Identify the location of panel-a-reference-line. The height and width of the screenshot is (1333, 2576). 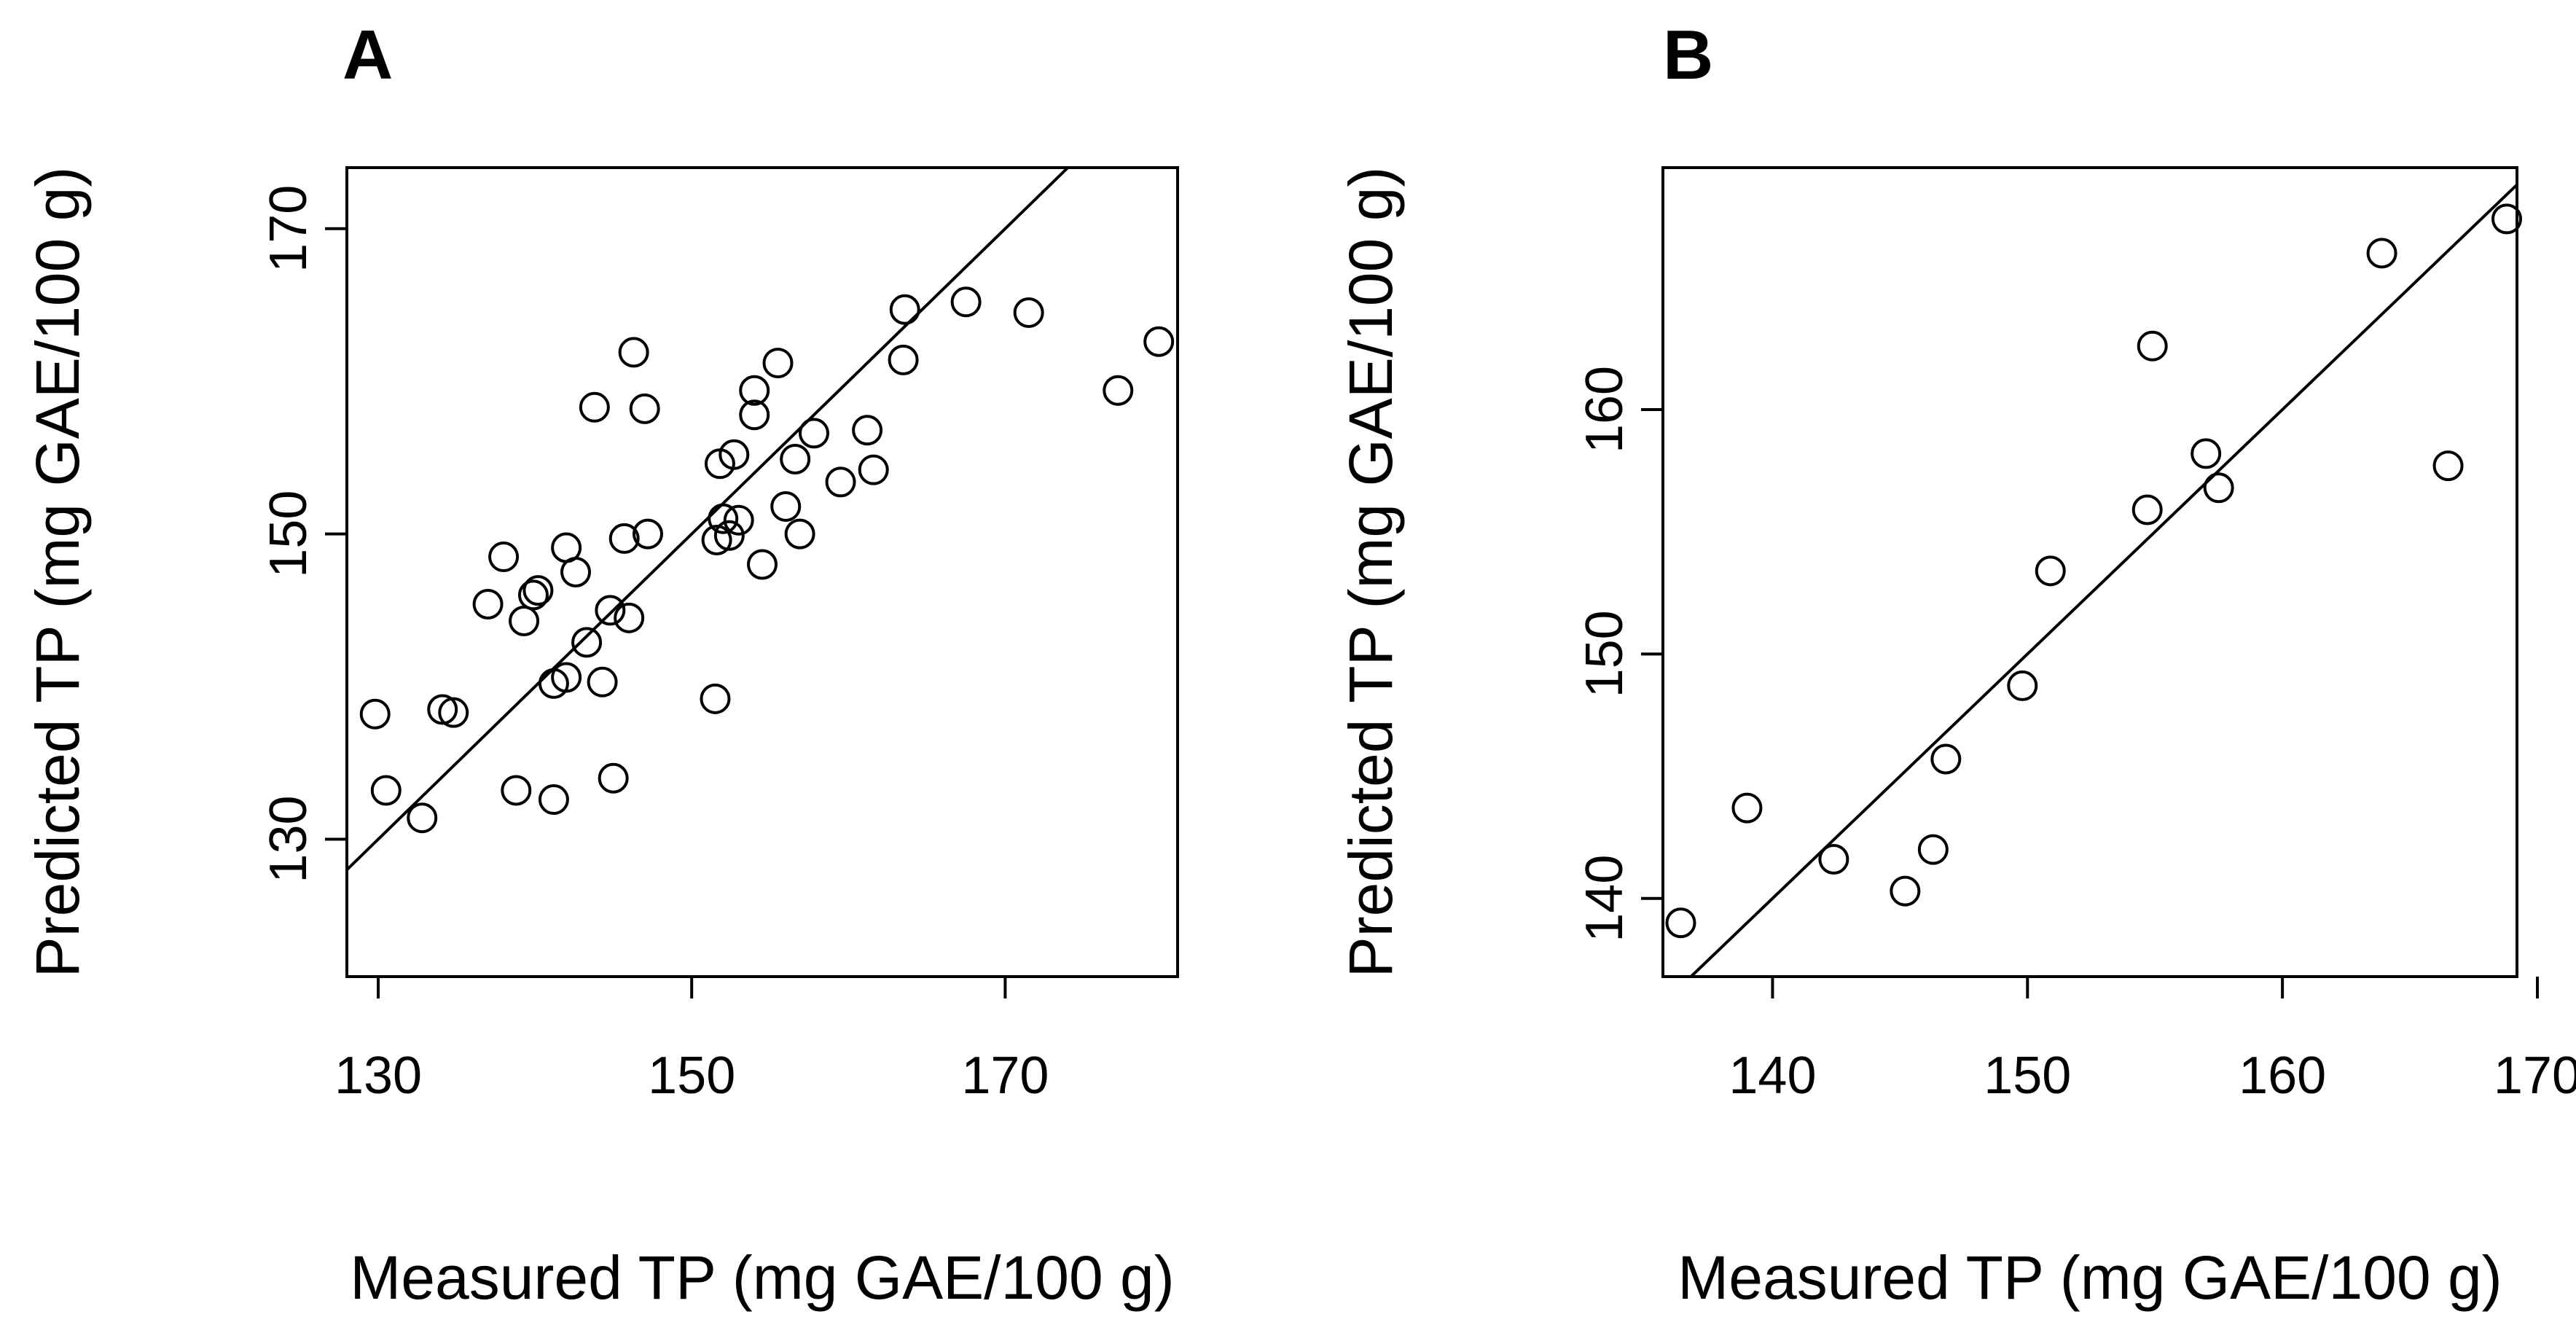
(707, 518).